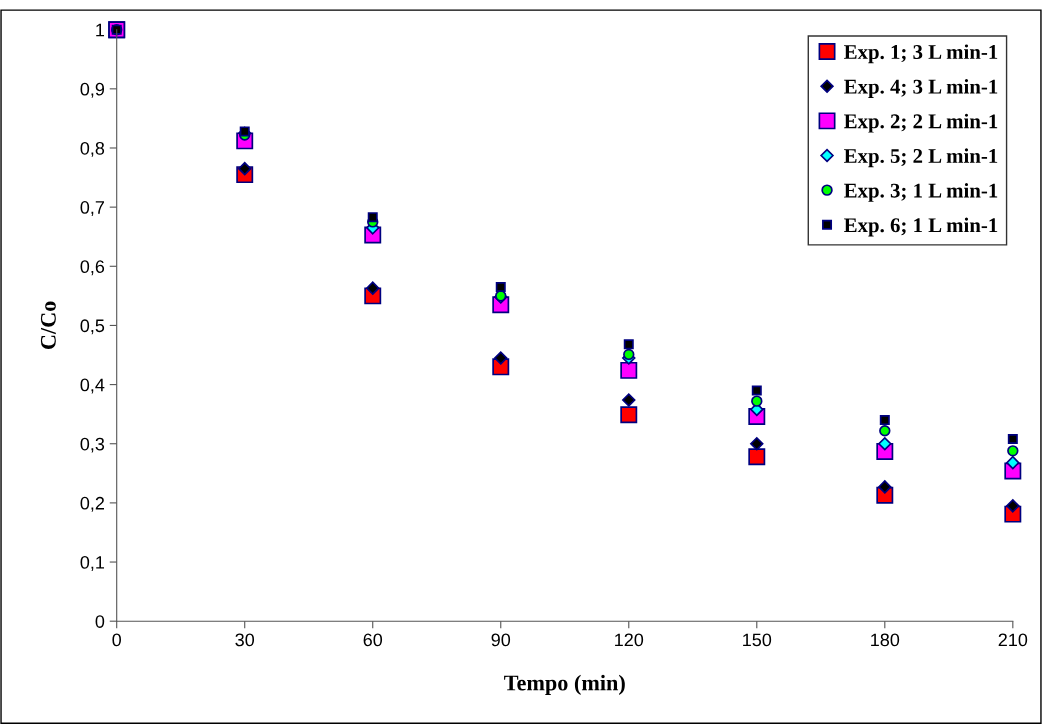  Describe the element at coordinates (373, 640) in the screenshot. I see `x-tick-label: 60` at that location.